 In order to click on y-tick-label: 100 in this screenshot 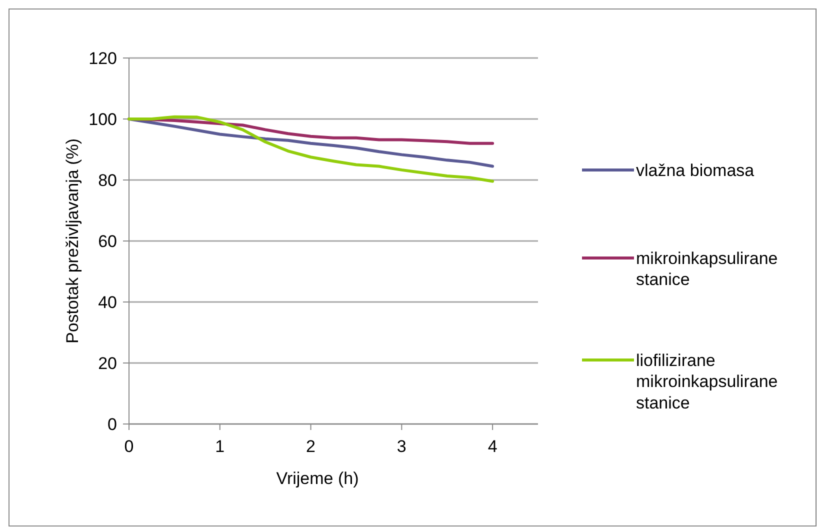, I will do `click(102, 119)`.